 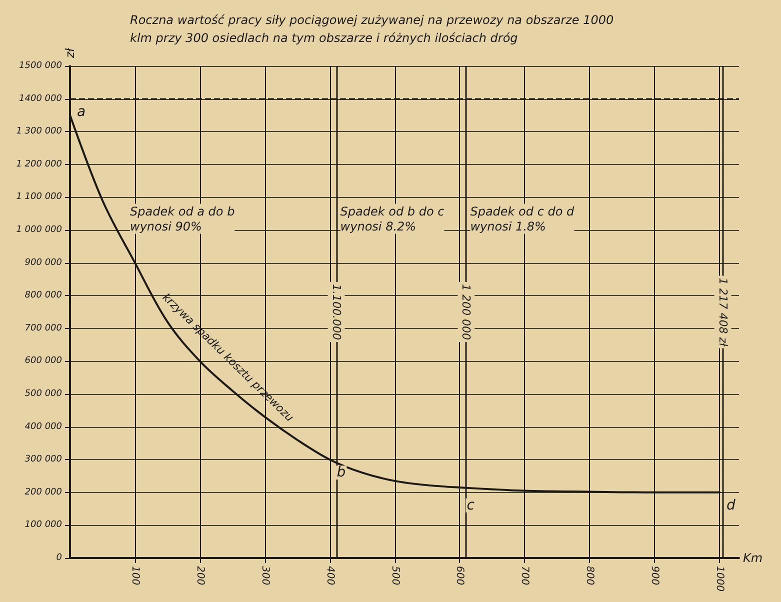 I want to click on annotation: Spadek od a do b wynosi 90%, so click(x=183, y=219).